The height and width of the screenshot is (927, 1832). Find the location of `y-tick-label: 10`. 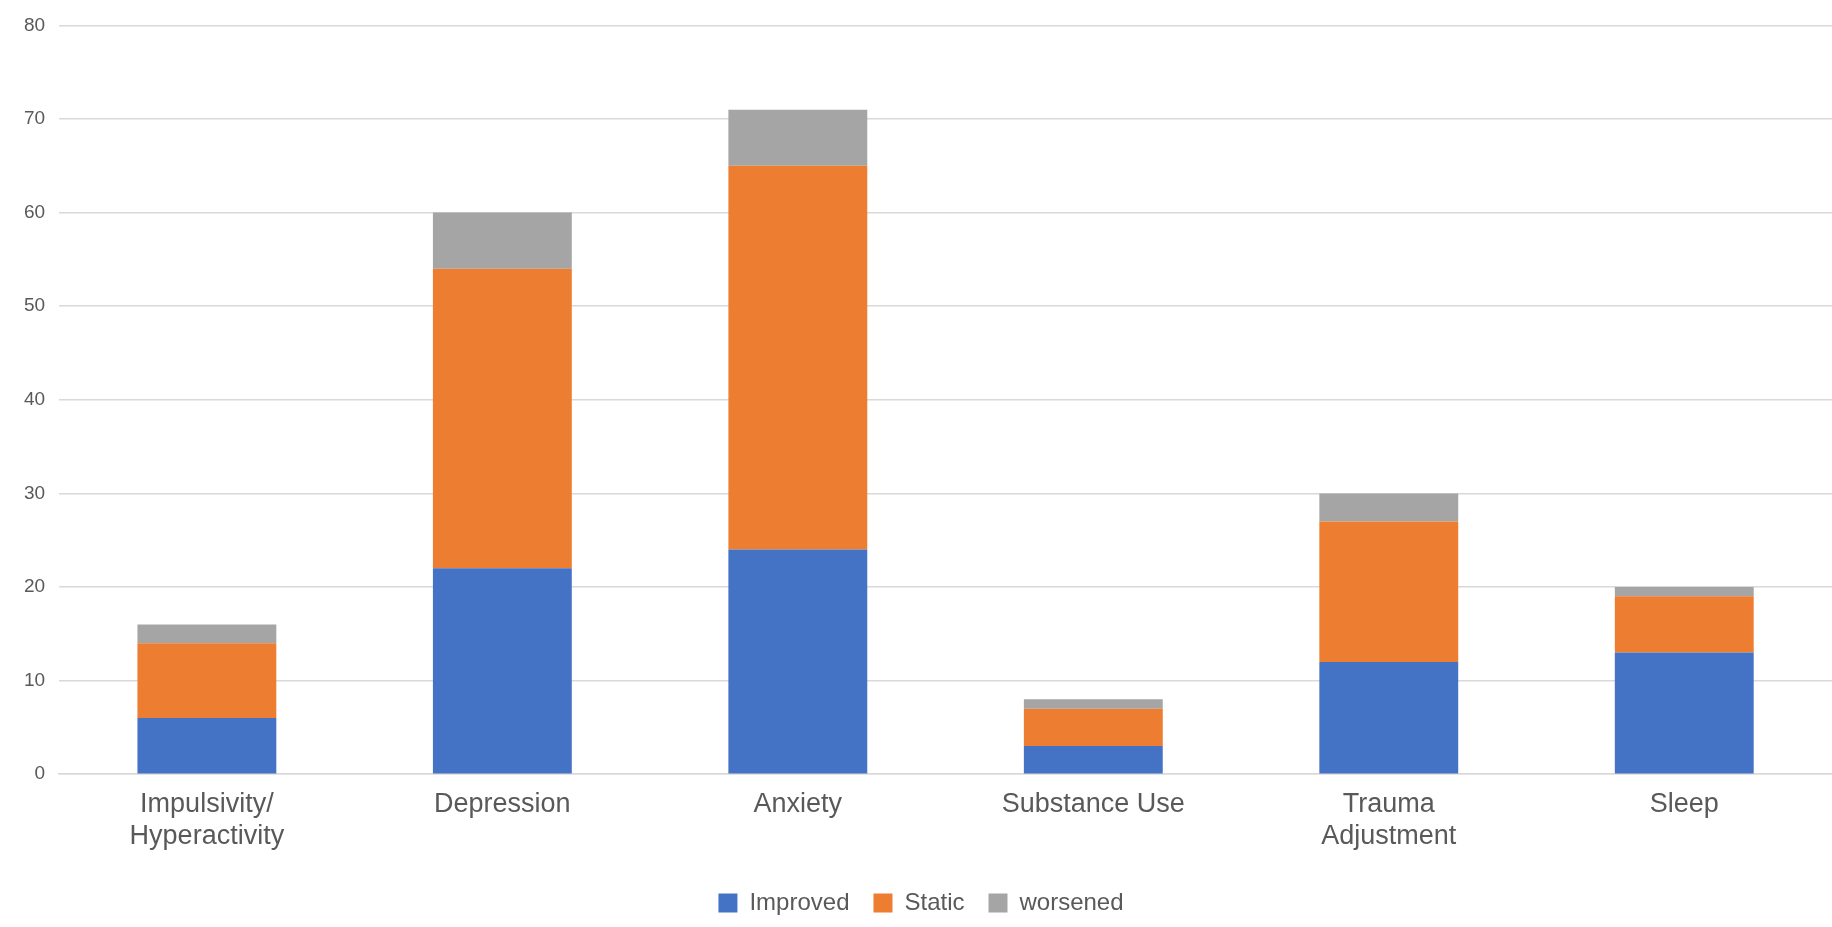

y-tick-label: 10 is located at coordinates (34, 679).